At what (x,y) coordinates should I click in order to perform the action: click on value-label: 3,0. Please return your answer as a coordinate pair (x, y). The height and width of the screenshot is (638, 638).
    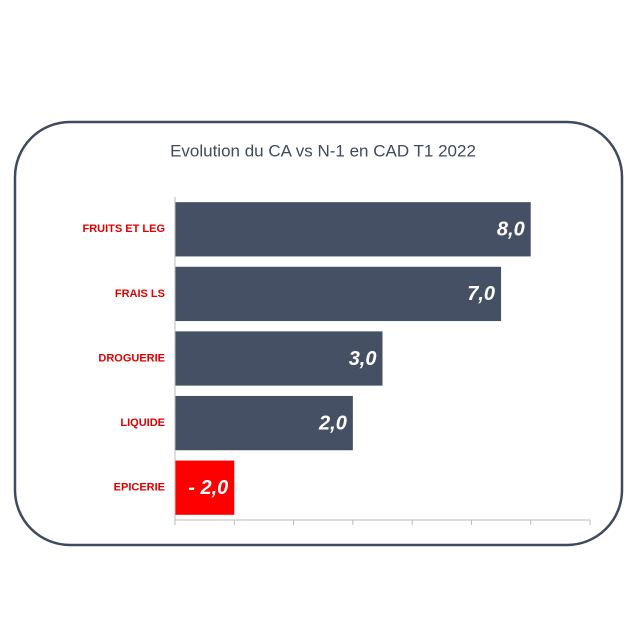
    Looking at the image, I should click on (363, 359).